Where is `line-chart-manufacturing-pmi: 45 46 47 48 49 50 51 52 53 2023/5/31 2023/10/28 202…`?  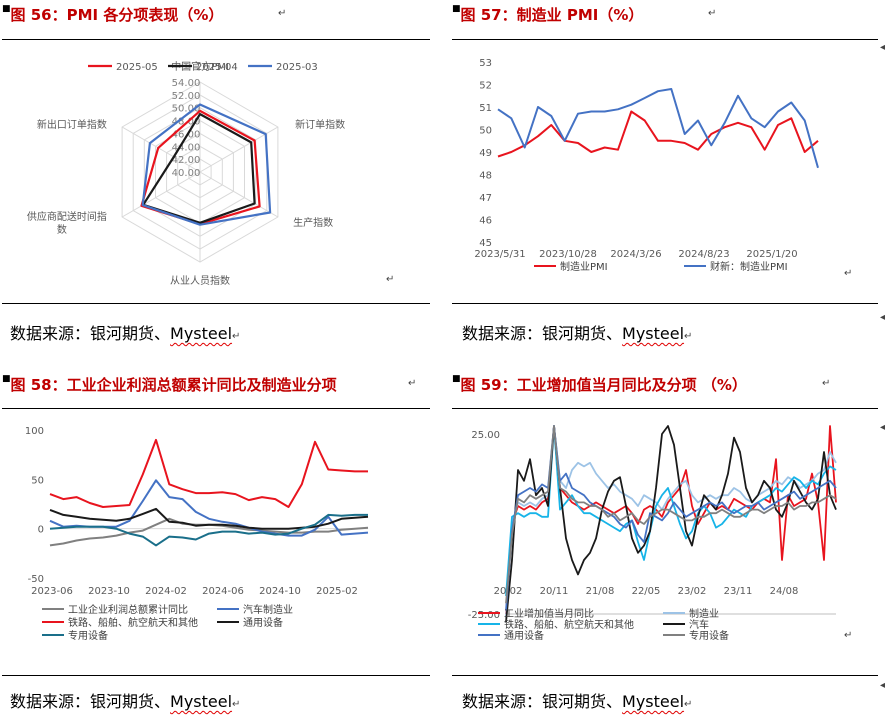 line-chart-manufacturing-pmi: 45 46 47 48 49 50 51 52 53 2023/5/31 2023/10/28 202… is located at coordinates (646, 165).